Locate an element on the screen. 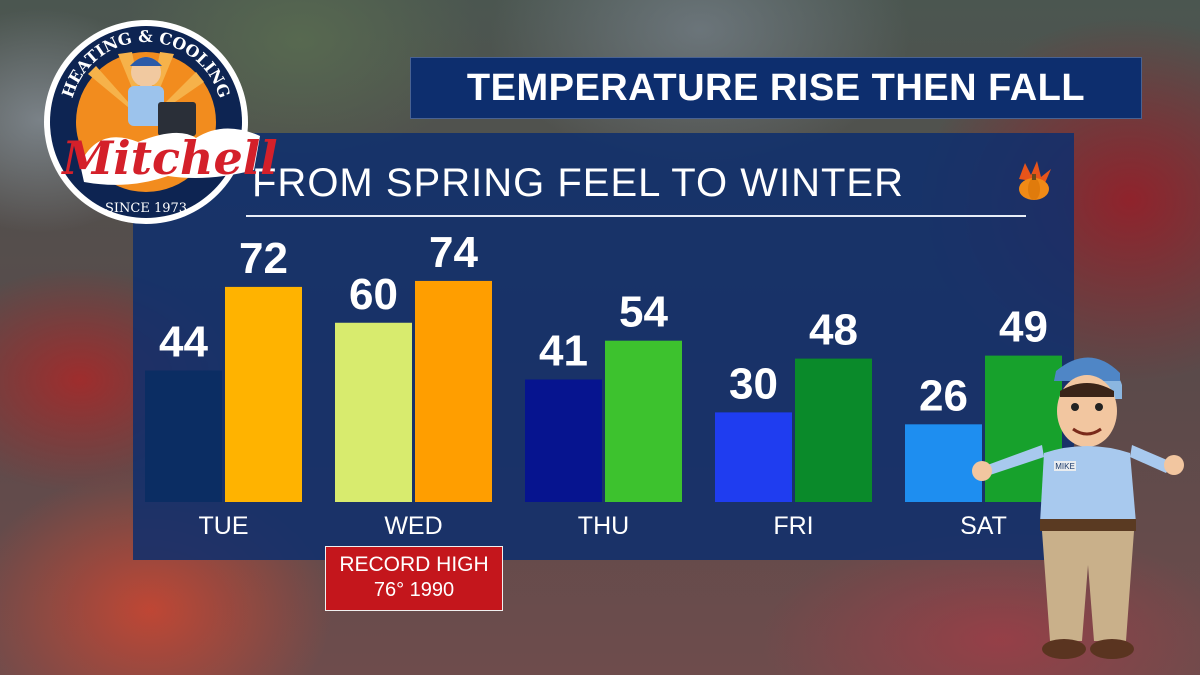  bar-wed-high is located at coordinates (453, 391).